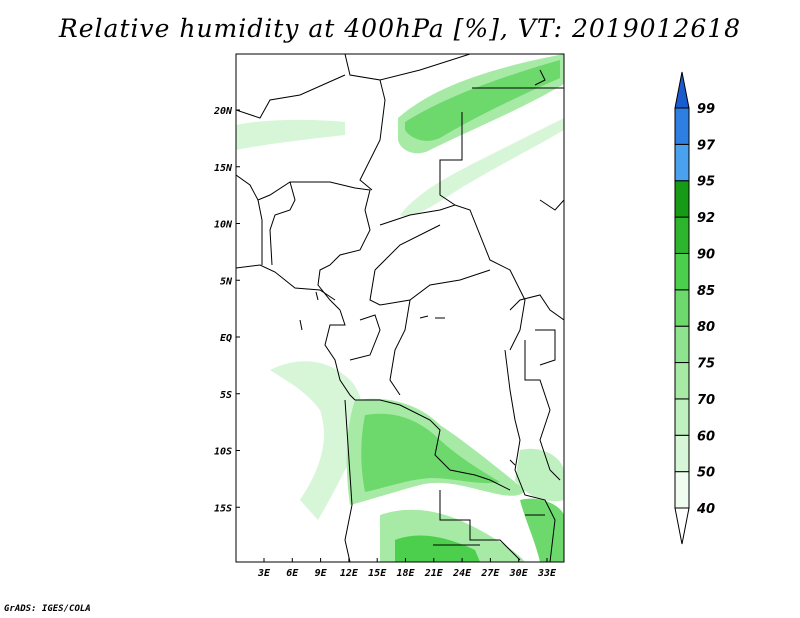 This screenshot has height=618, width=800. What do you see at coordinates (706, 291) in the screenshot?
I see `colorbar-label: 85` at bounding box center [706, 291].